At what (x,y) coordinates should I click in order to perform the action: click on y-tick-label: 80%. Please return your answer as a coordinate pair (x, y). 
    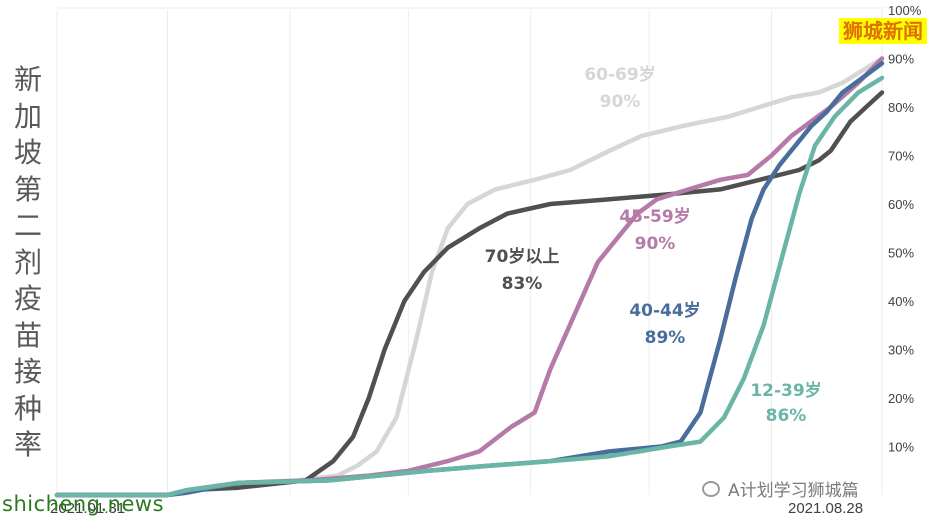
    Looking at the image, I should click on (901, 107).